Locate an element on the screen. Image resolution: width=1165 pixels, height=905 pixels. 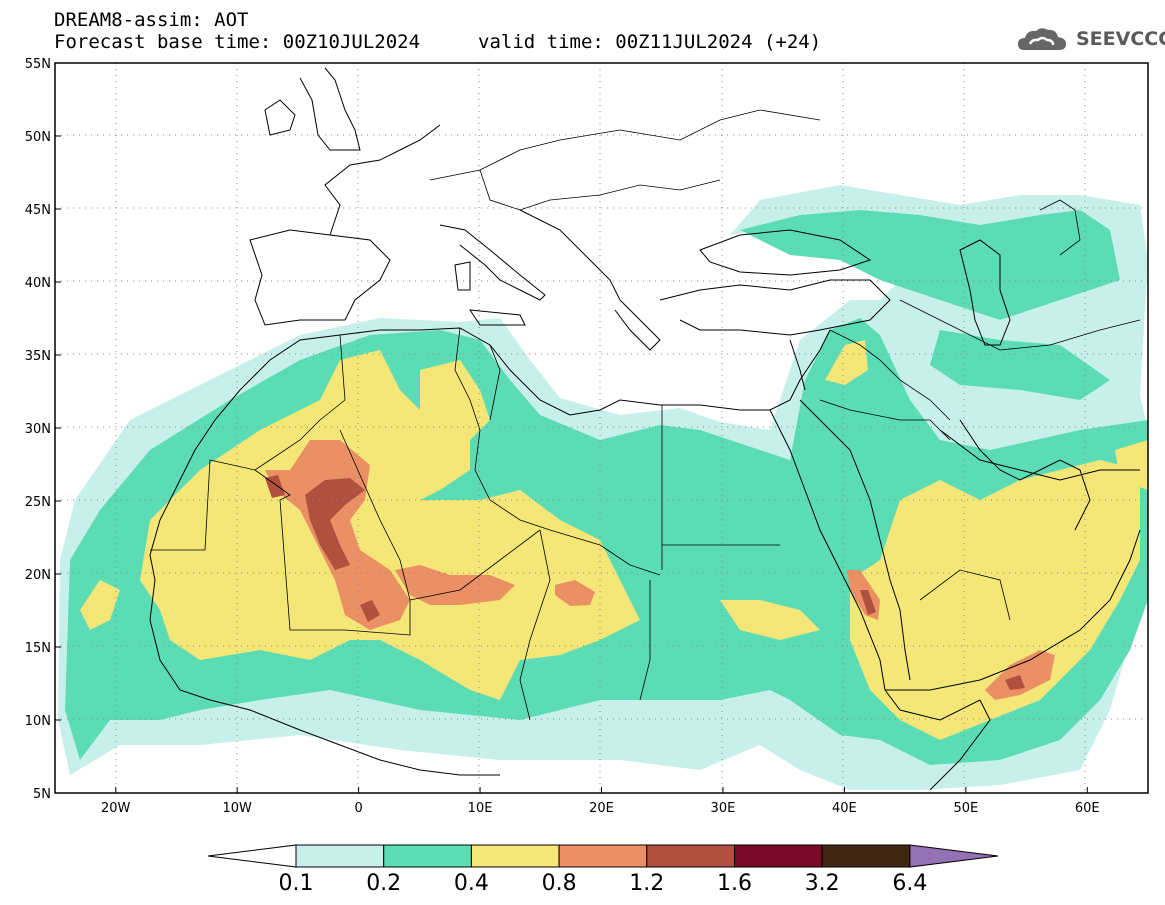
x-tick-label: 10E is located at coordinates (480, 808).